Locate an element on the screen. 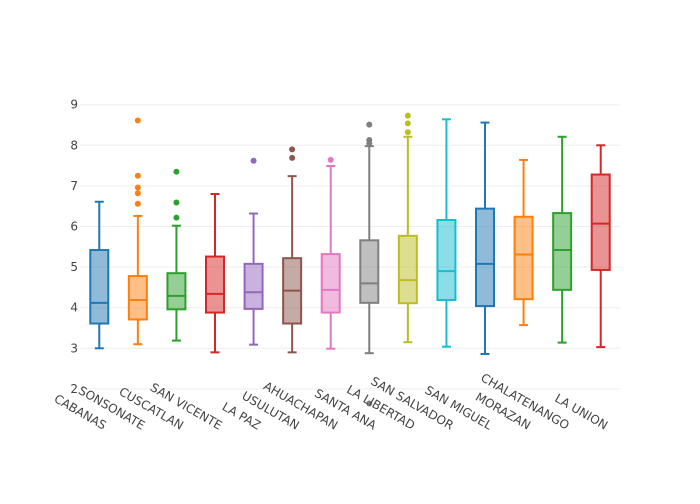  box-san-vicente is located at coordinates (215, 273).